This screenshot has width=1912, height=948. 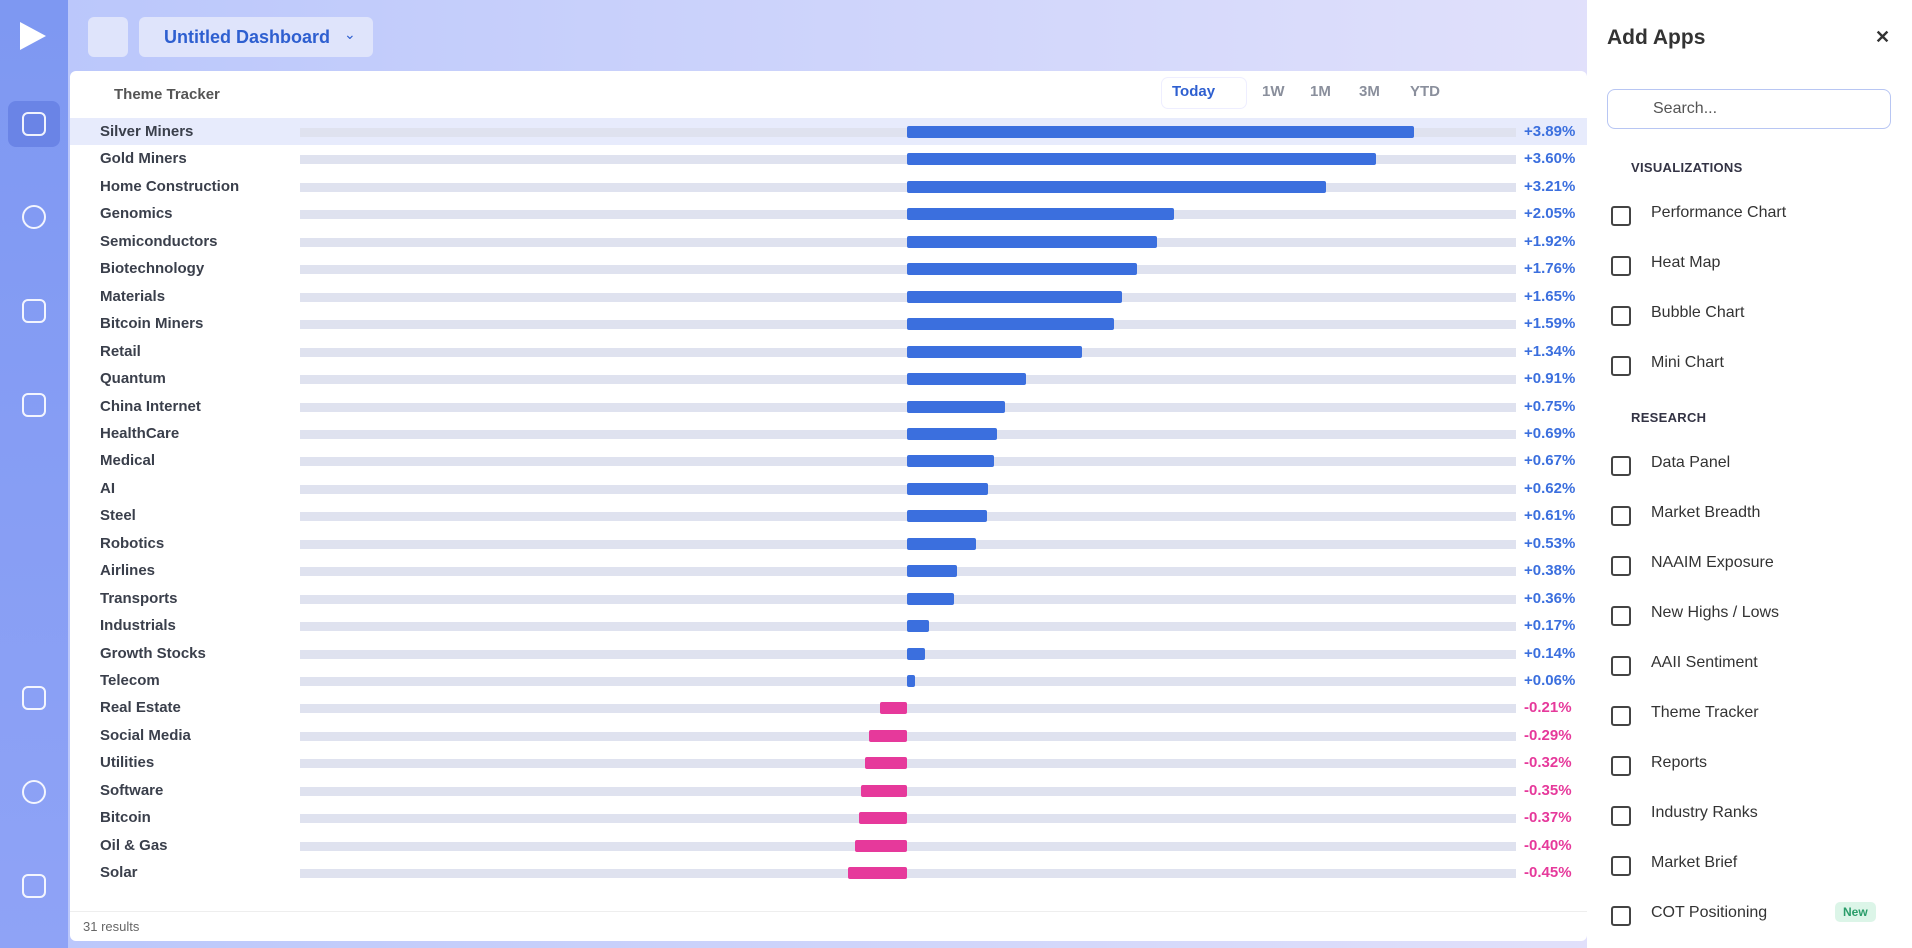 I want to click on row-name: Social Media, so click(x=145, y=735).